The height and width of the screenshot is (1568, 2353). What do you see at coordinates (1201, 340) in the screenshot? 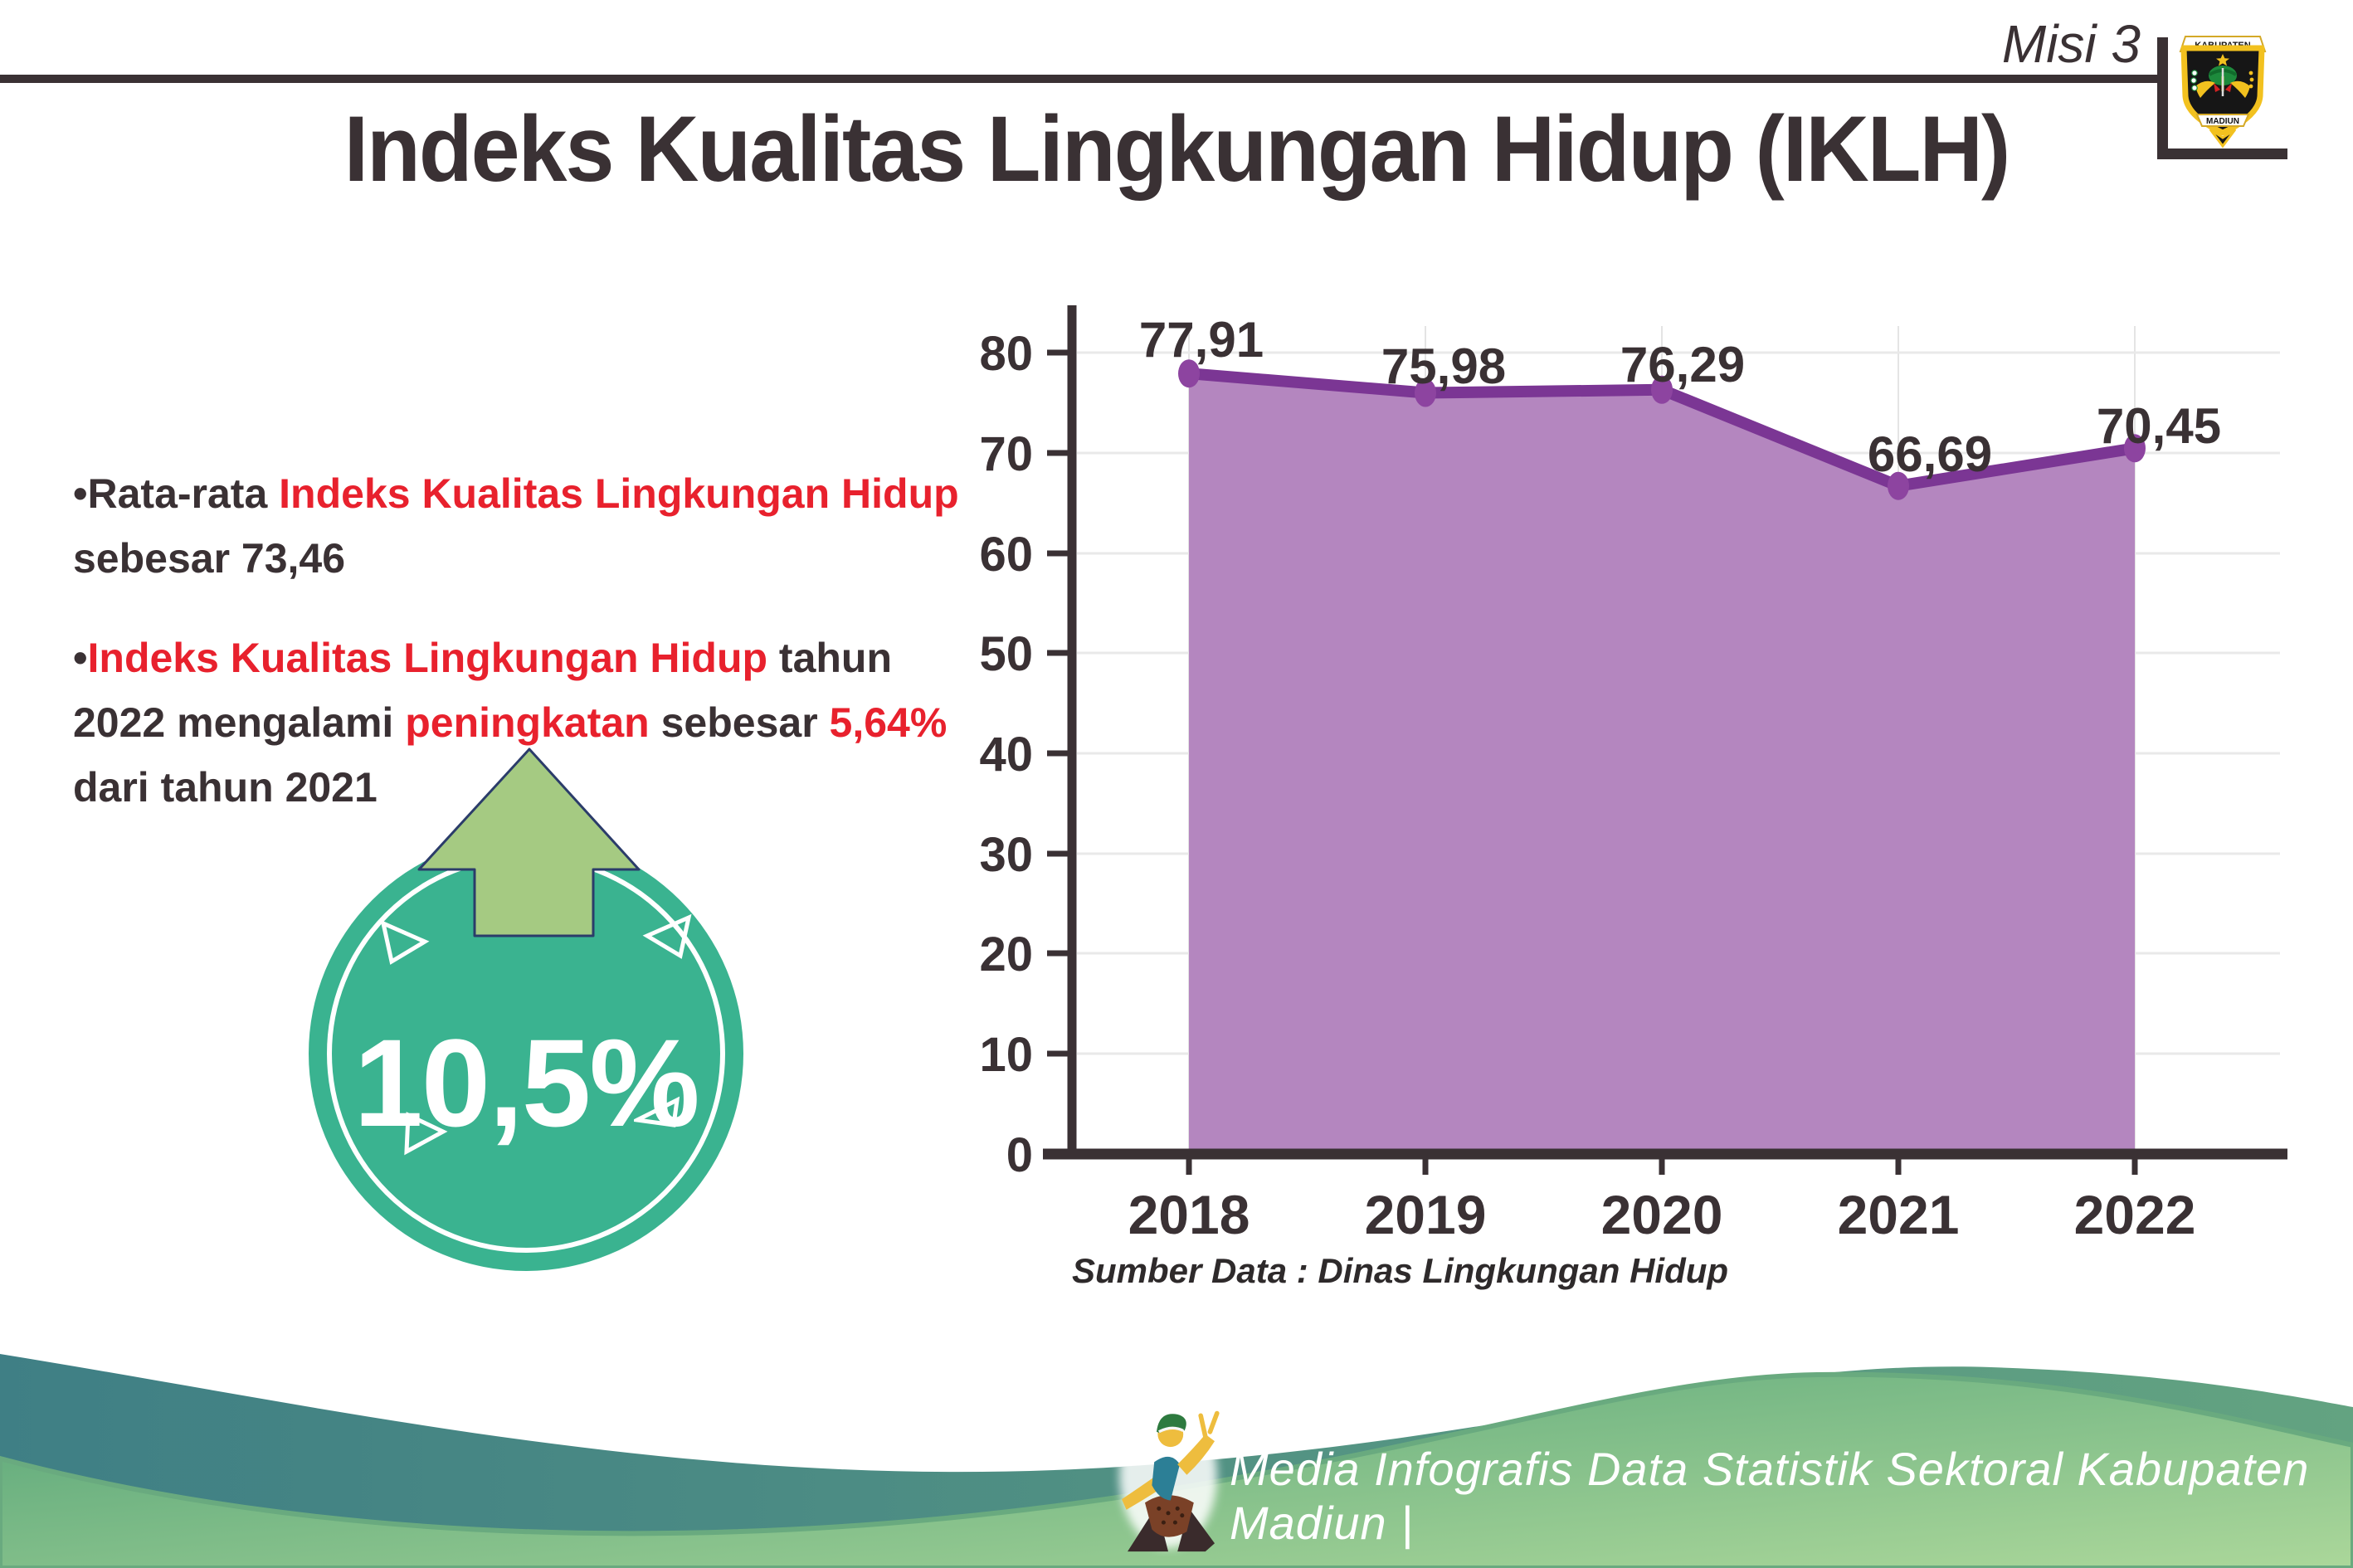
I see `data-label: 77,91` at bounding box center [1201, 340].